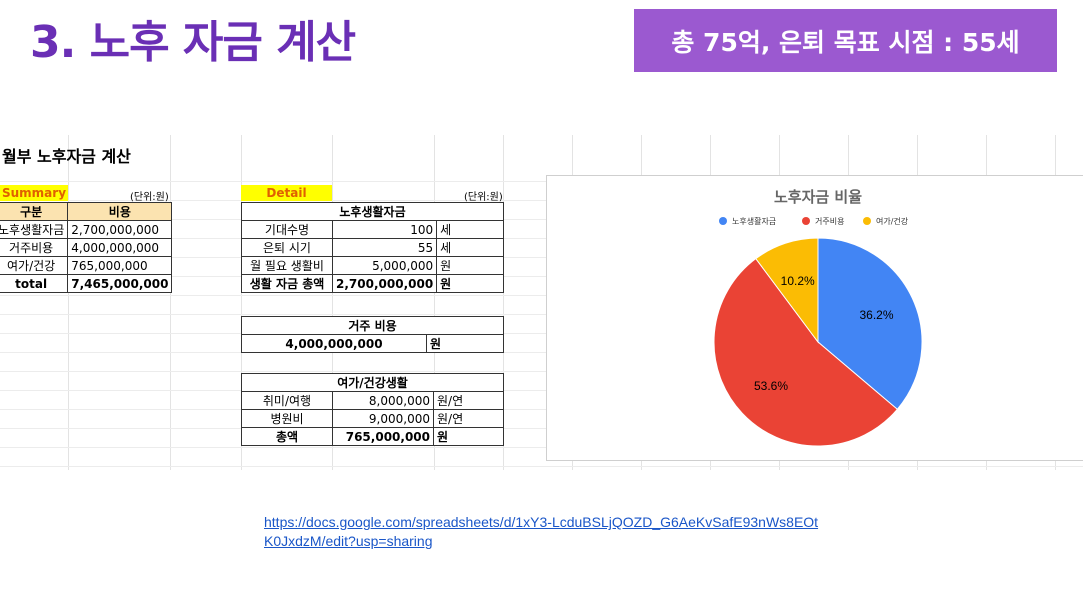 This screenshot has height=603, width=1083. What do you see at coordinates (287, 247) in the screenshot?
I see `table-cell: 은퇴 시기` at bounding box center [287, 247].